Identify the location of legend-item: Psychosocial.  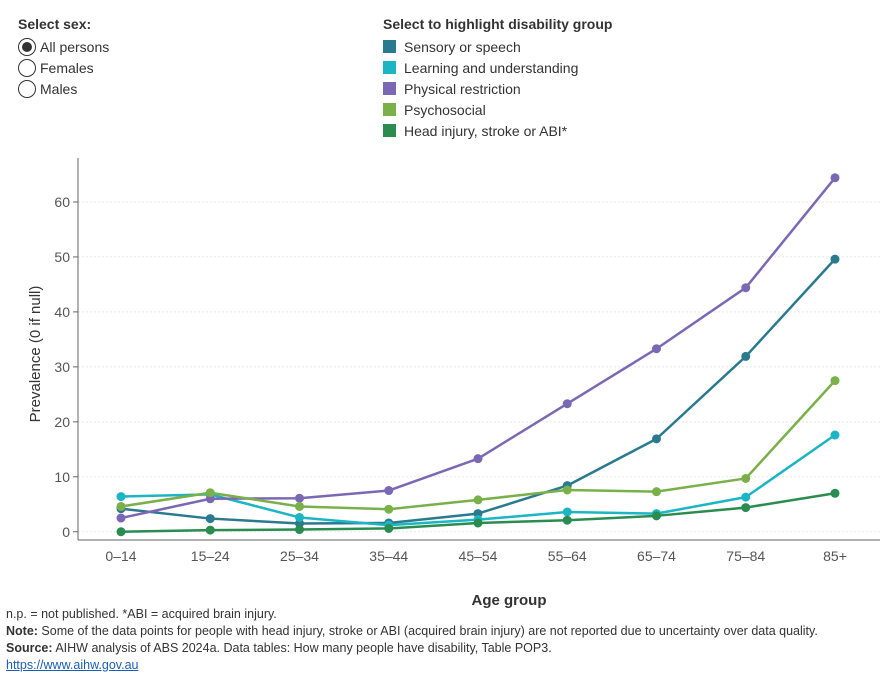
(497, 109).